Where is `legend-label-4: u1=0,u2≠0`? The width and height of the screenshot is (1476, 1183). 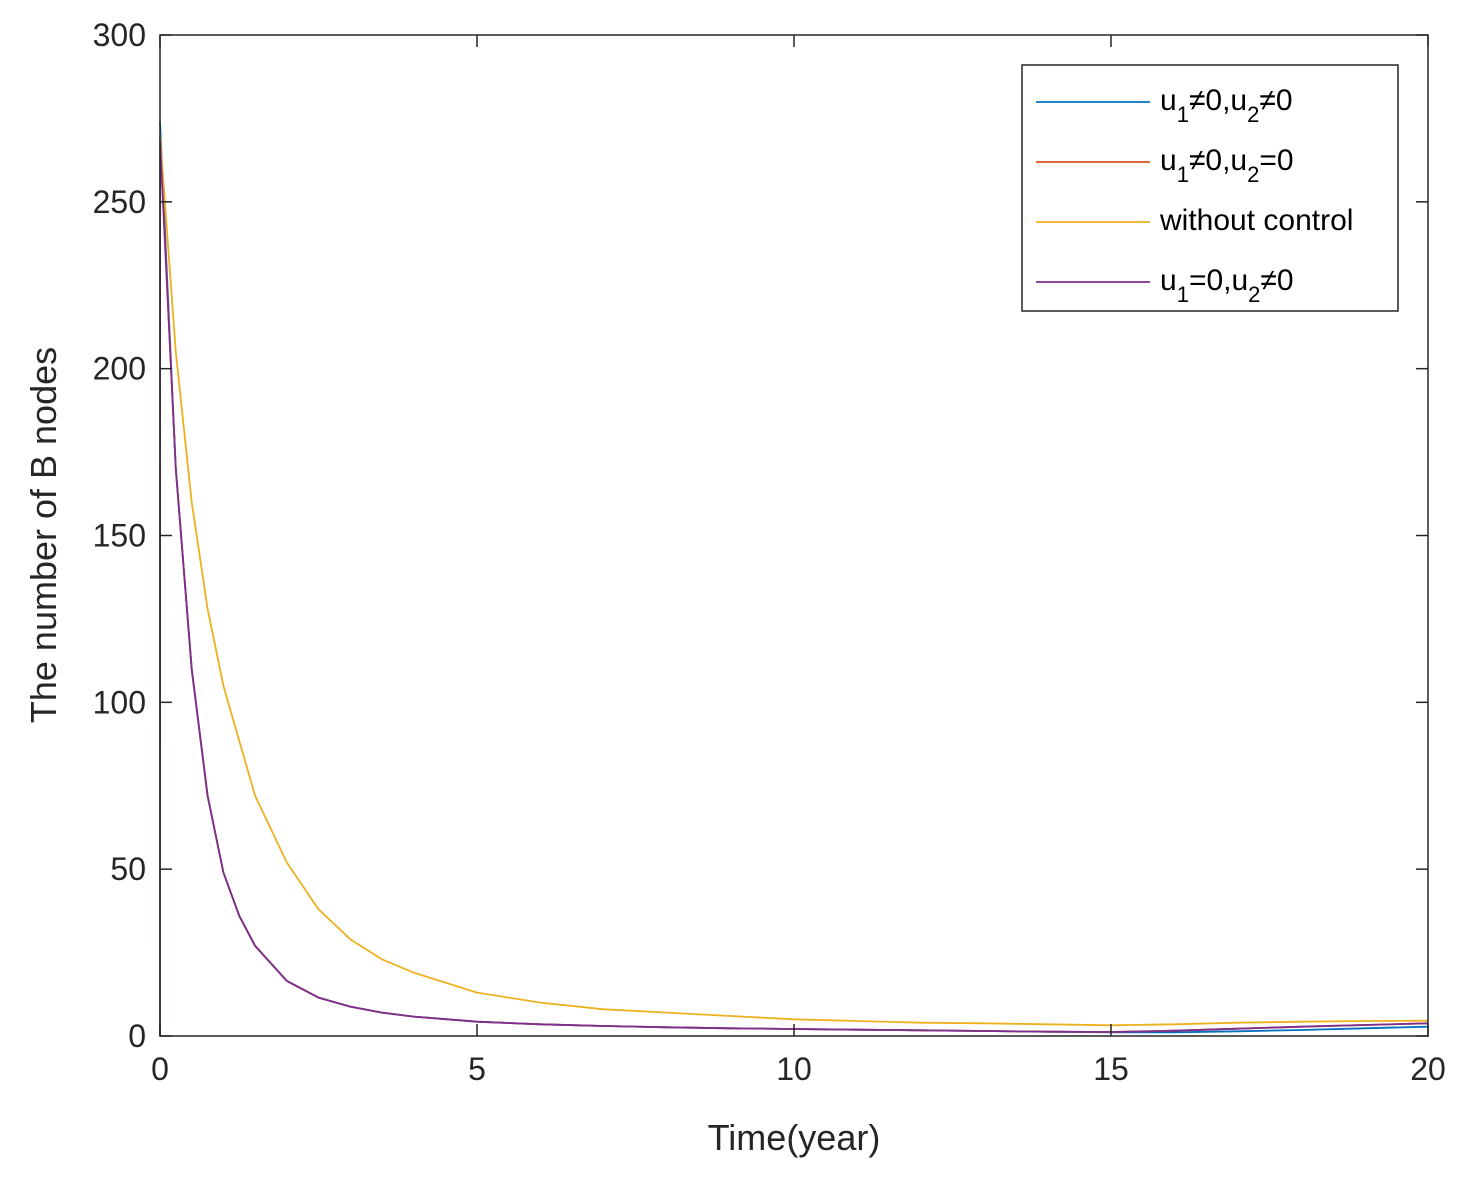
legend-label-4: u1=0,u2≠0 is located at coordinates (1227, 285).